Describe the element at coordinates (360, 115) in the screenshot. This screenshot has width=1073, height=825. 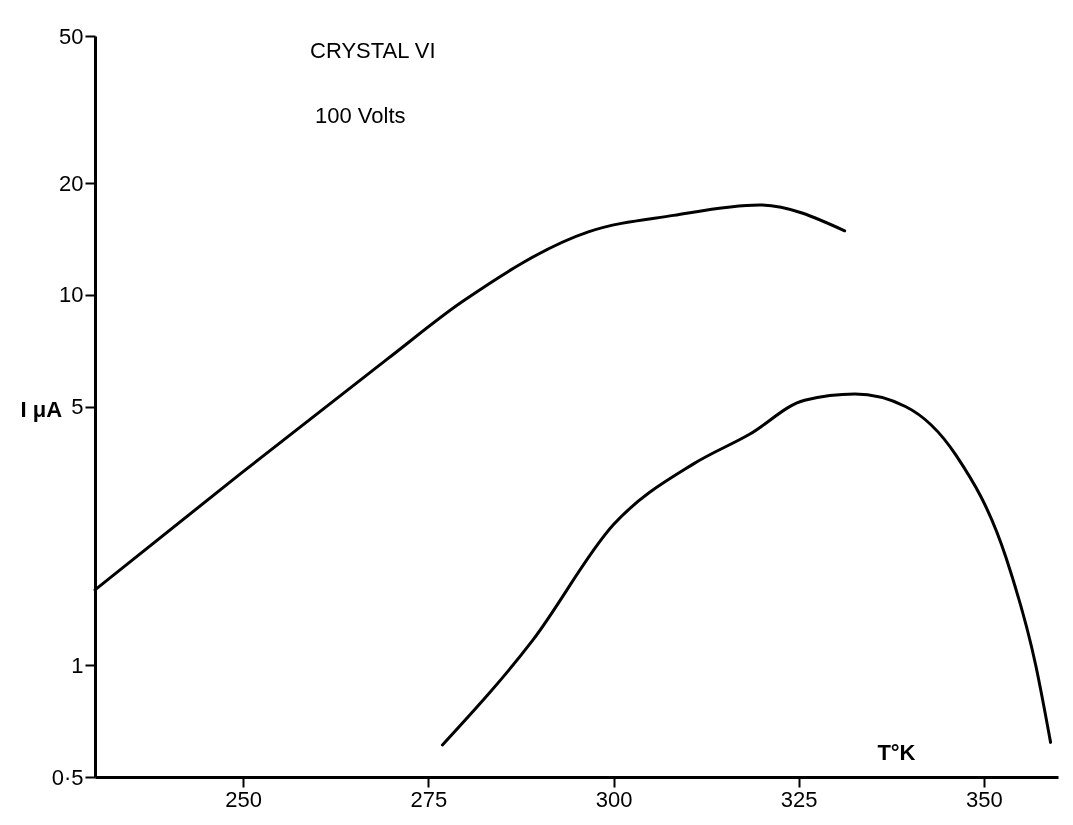
I see `annotation: 100 Volts` at that location.